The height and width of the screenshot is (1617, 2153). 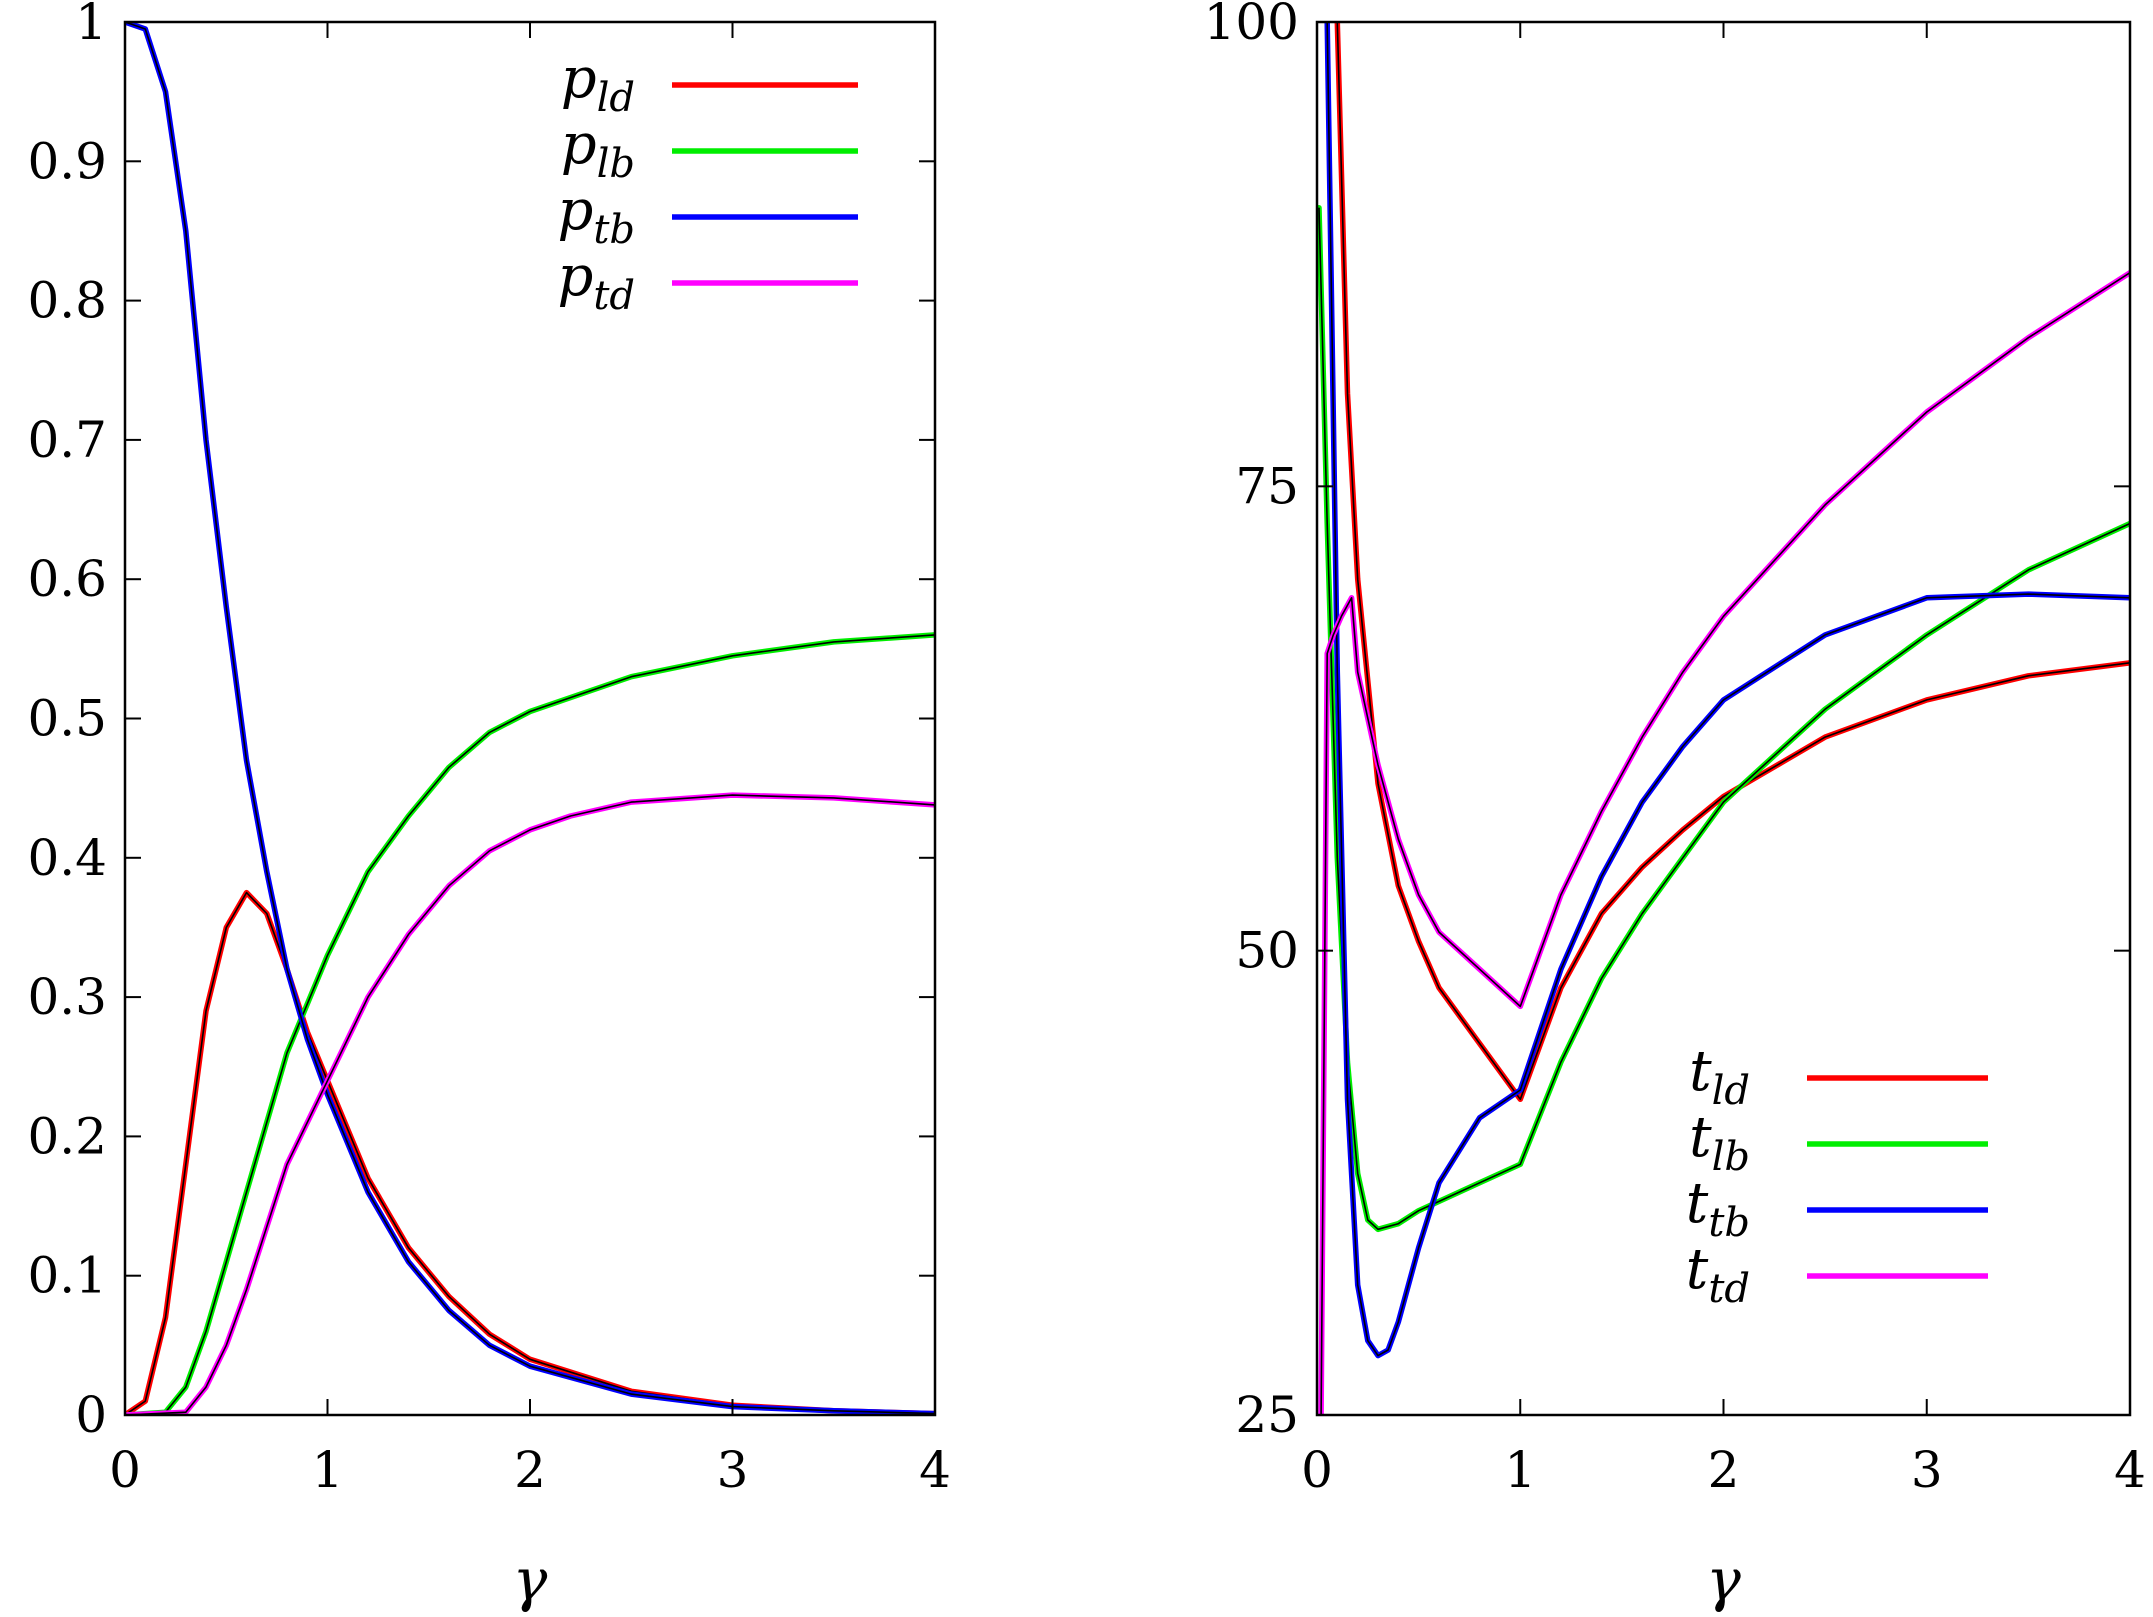 I want to click on legend-label-p_lb: plb, so click(x=598, y=149).